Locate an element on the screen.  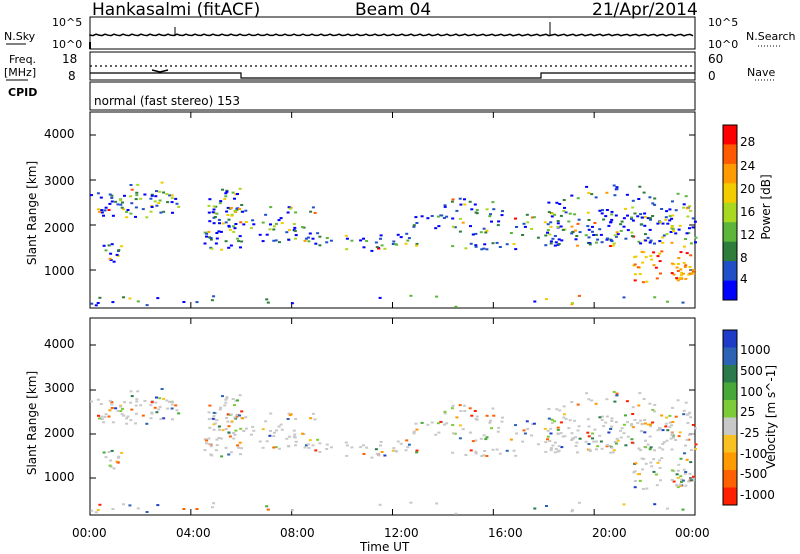
xtick-4: 16:00 is located at coordinates (505, 533).